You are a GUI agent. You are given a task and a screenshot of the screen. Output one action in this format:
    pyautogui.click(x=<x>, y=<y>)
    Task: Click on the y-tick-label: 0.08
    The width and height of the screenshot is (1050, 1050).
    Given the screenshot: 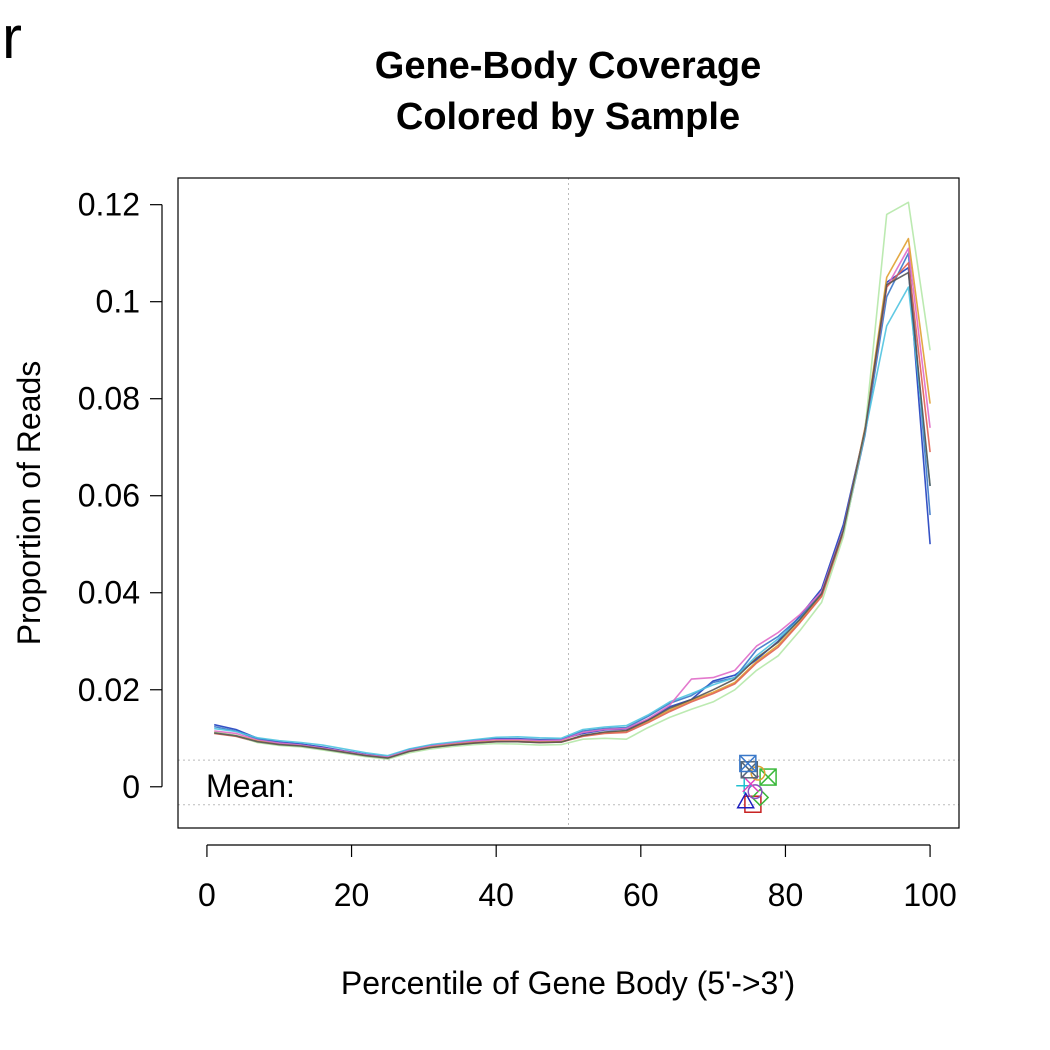 What is the action you would take?
    pyautogui.click(x=109, y=399)
    